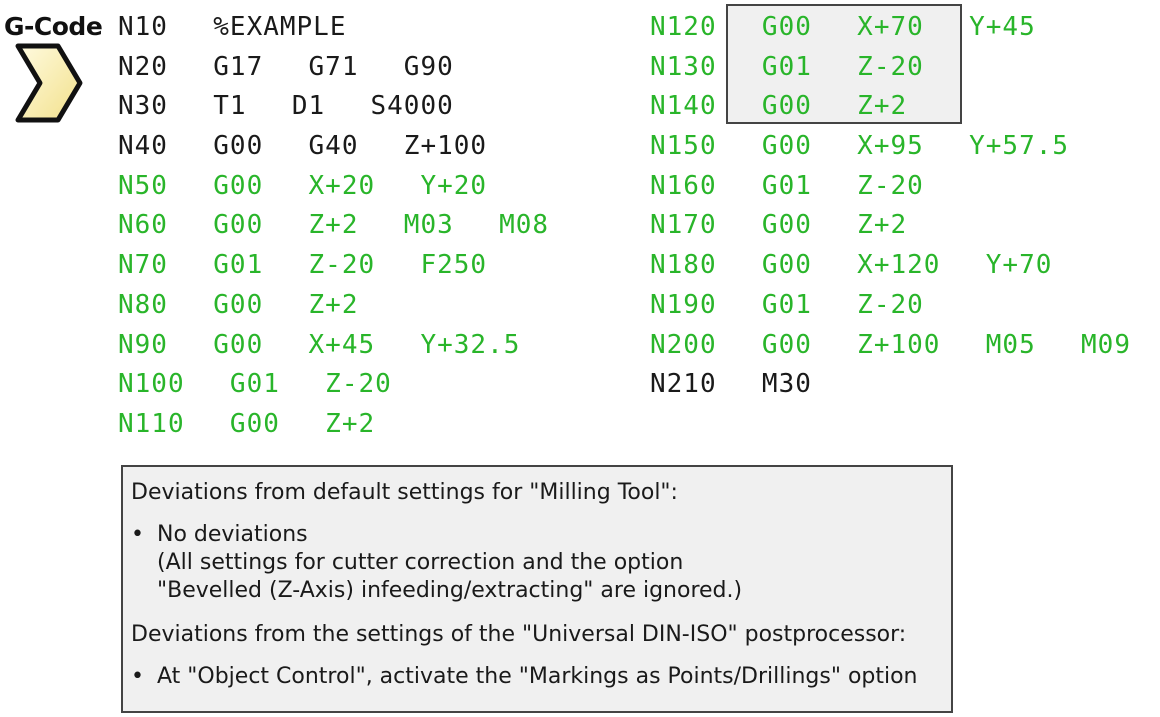 The image size is (1160, 717). I want to click on highlight-box, so click(844, 64).